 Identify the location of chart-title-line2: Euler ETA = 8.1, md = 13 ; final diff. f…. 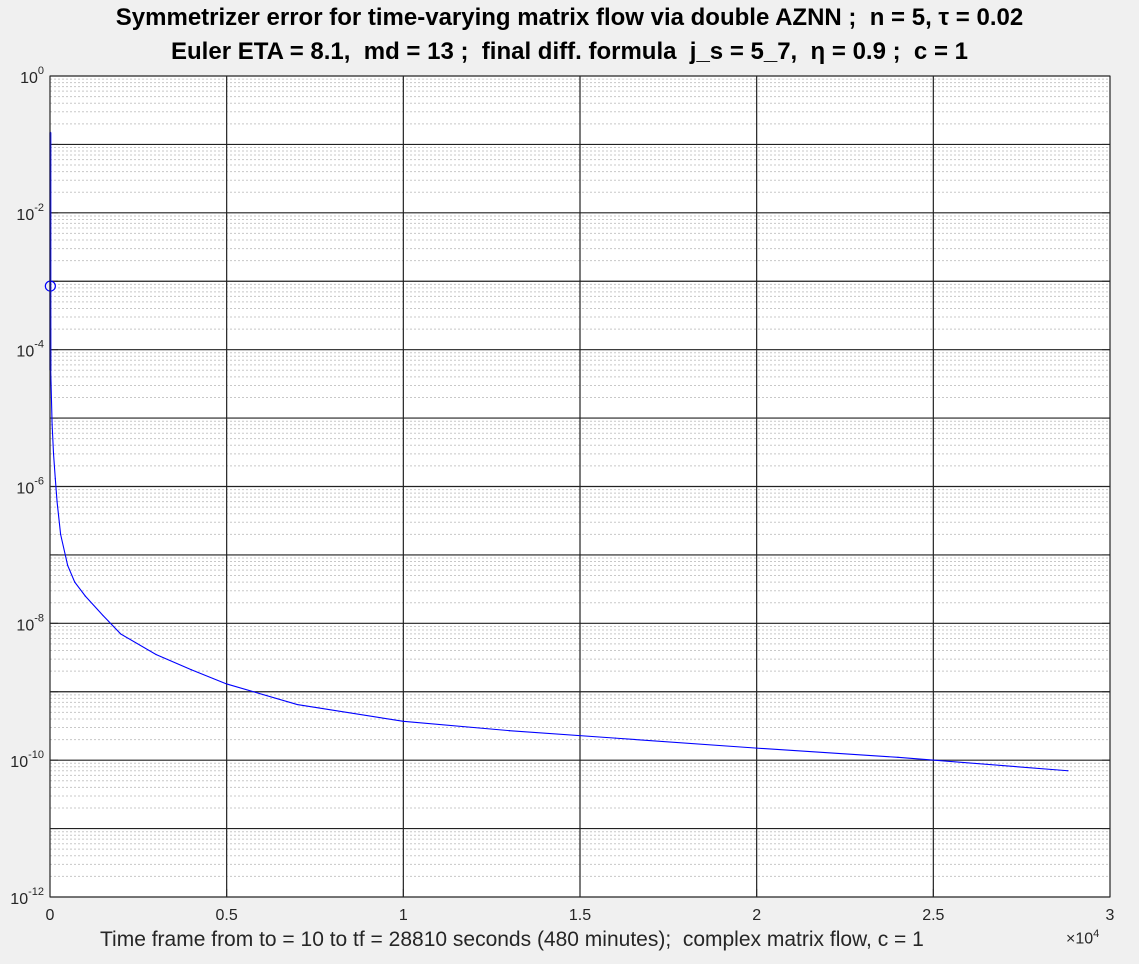
(569, 51).